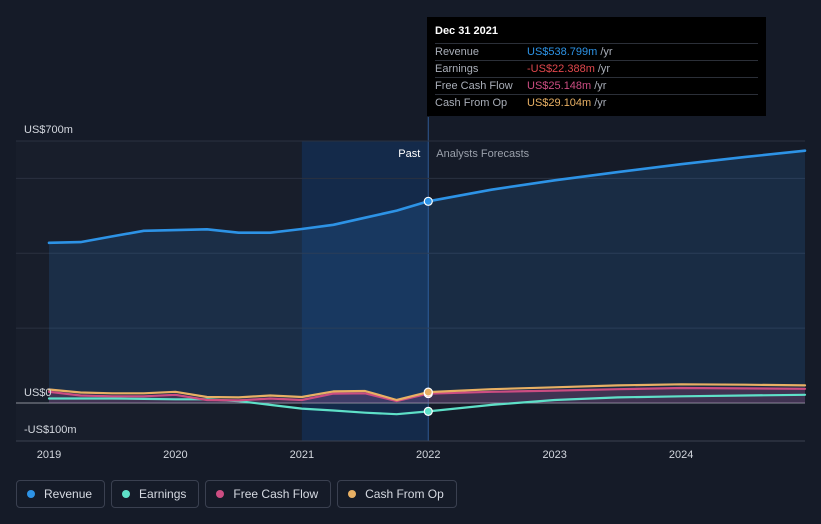  What do you see at coordinates (466, 31) in the screenshot?
I see `tooltip-date: Dec 31 2021` at bounding box center [466, 31].